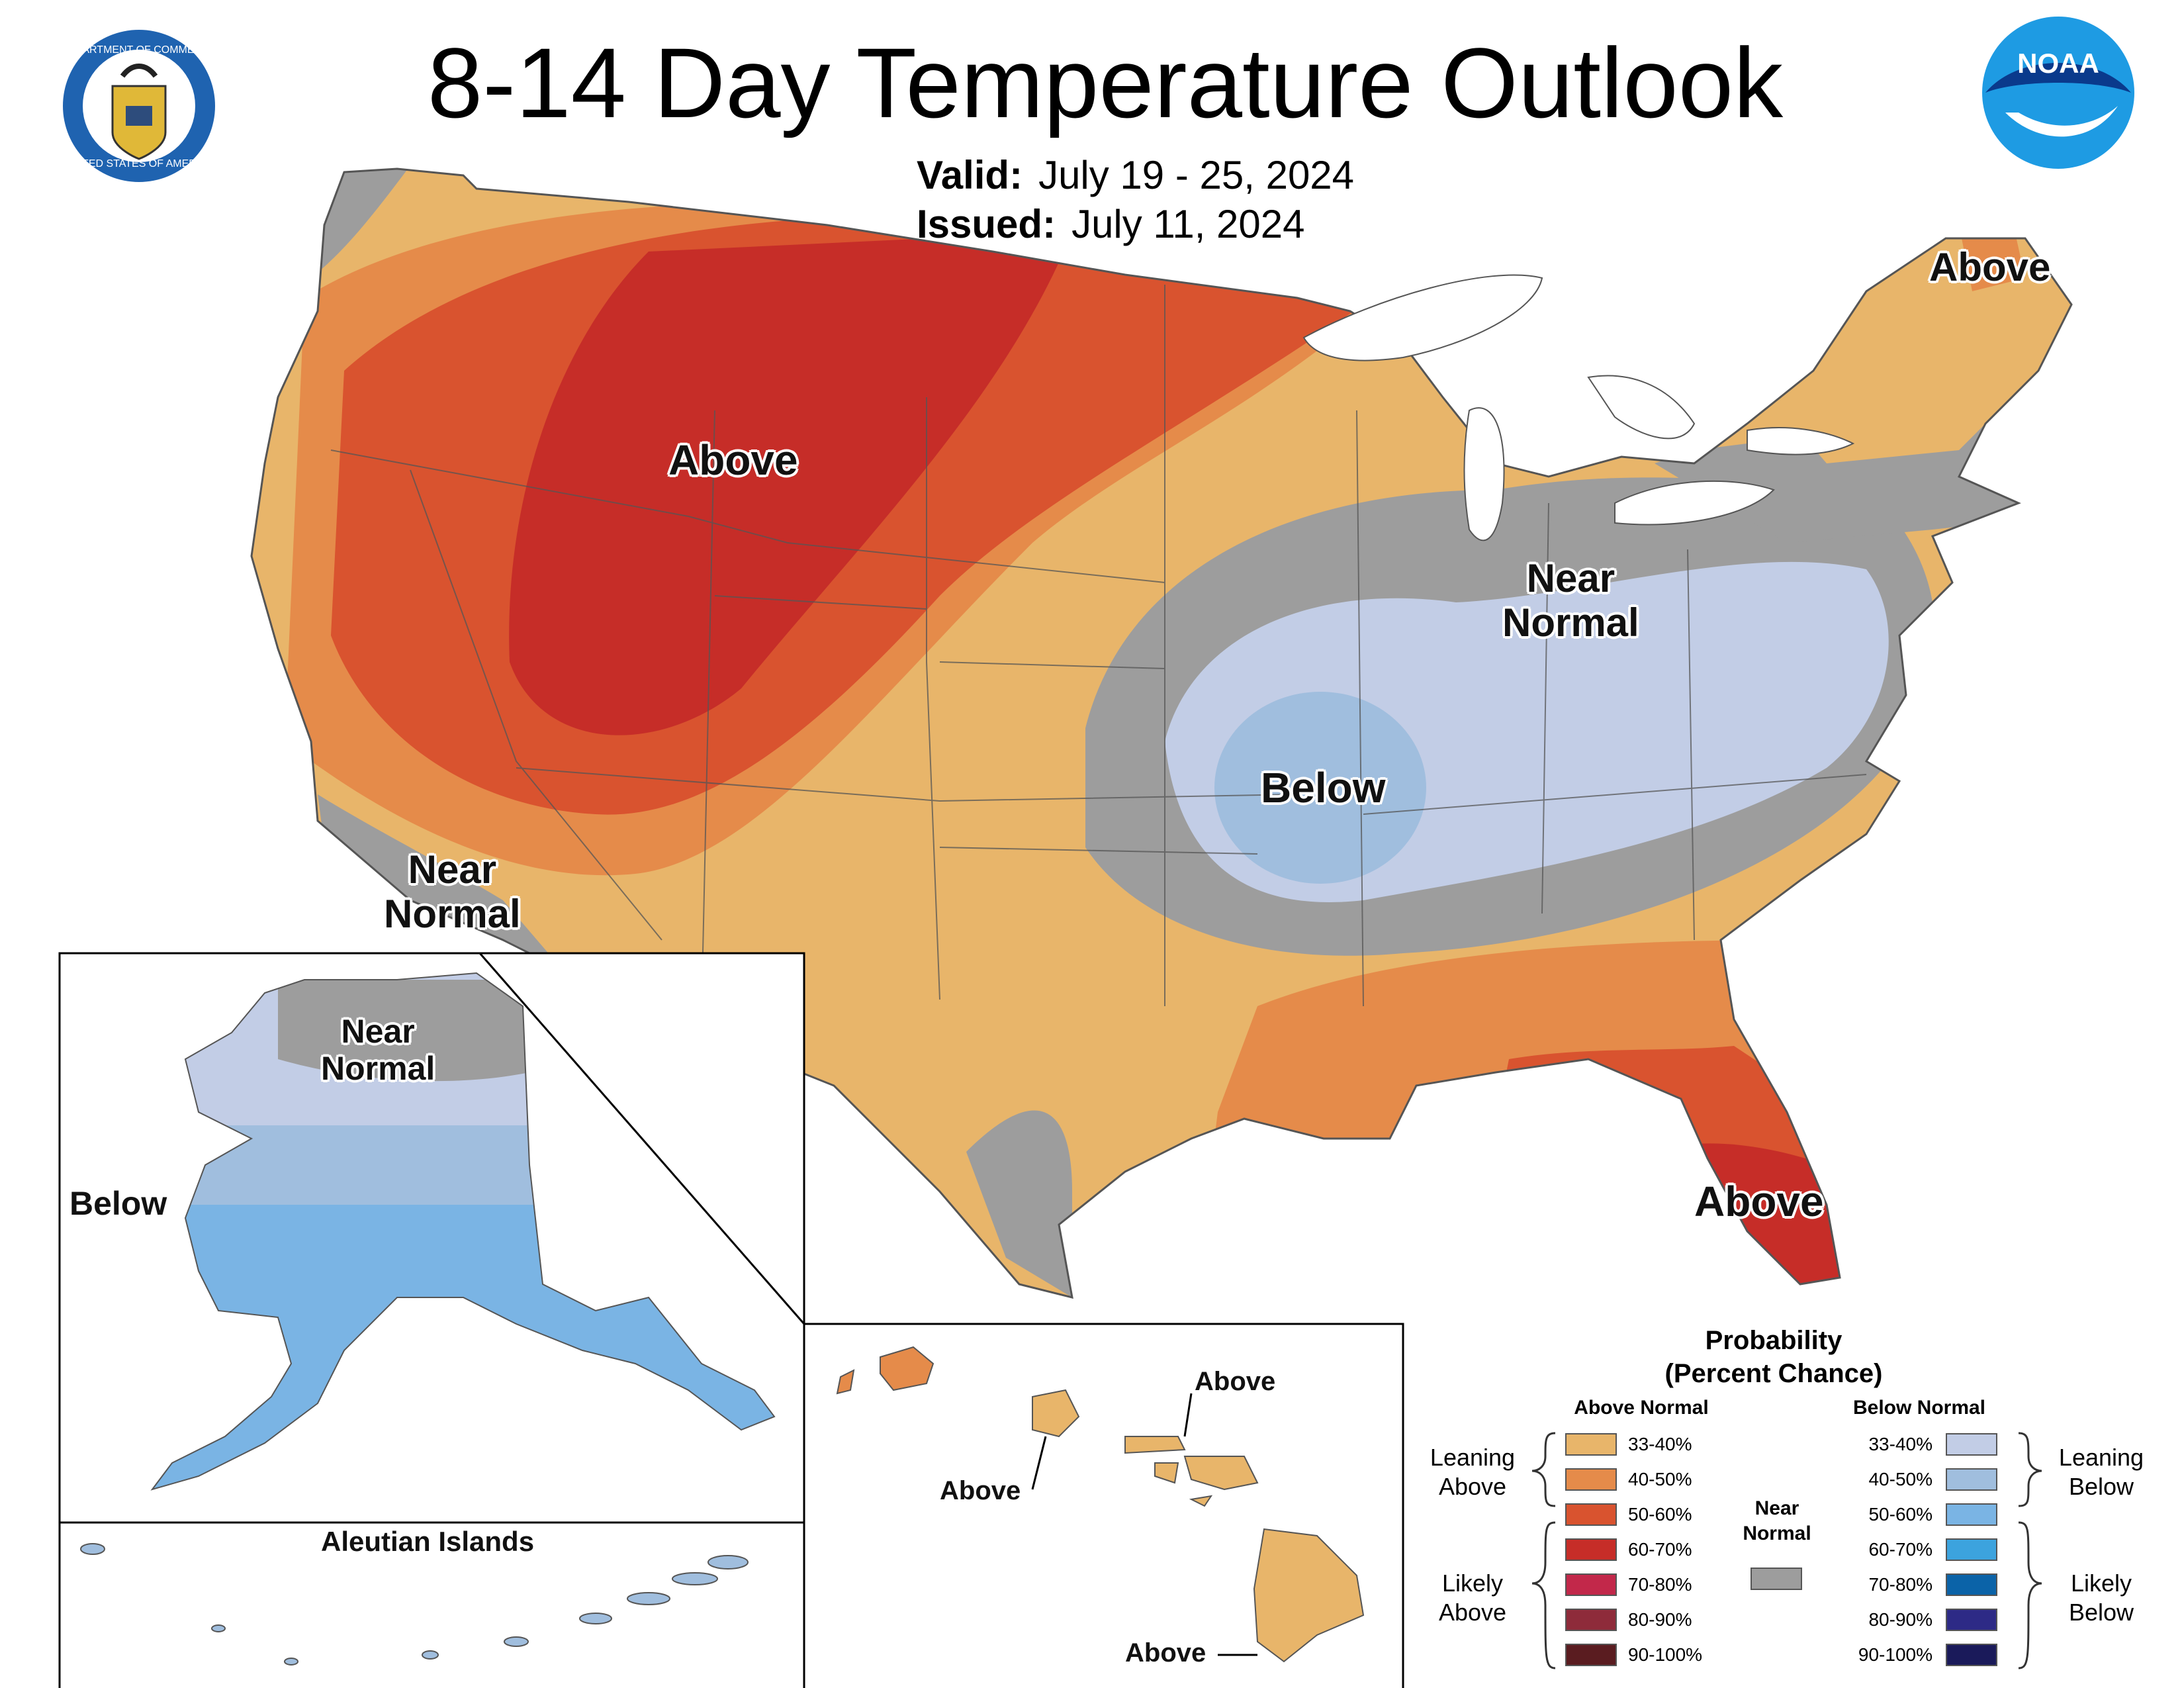  Describe the element at coordinates (2101, 1472) in the screenshot. I see `legend-leaning-below: Leaning Below` at that location.